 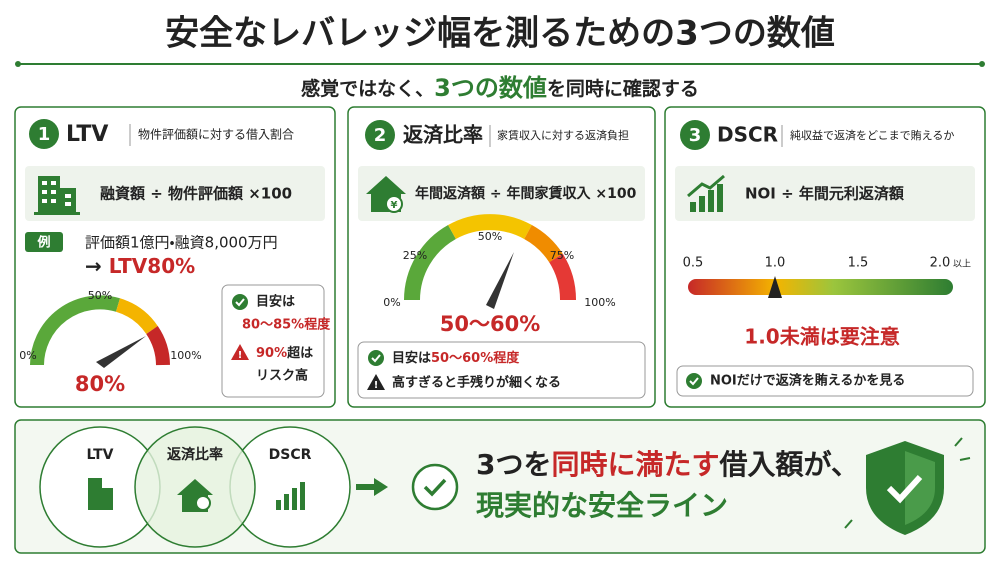 I want to click on shield-shade, so click(x=920, y=488).